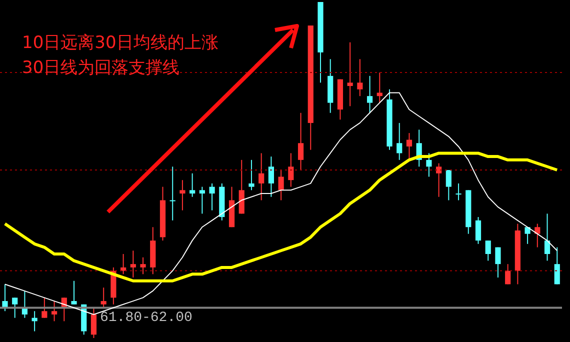 The height and width of the screenshot is (342, 570). What do you see at coordinates (101, 68) in the screenshot?
I see `annotation: 30日线为回落支撑线` at bounding box center [101, 68].